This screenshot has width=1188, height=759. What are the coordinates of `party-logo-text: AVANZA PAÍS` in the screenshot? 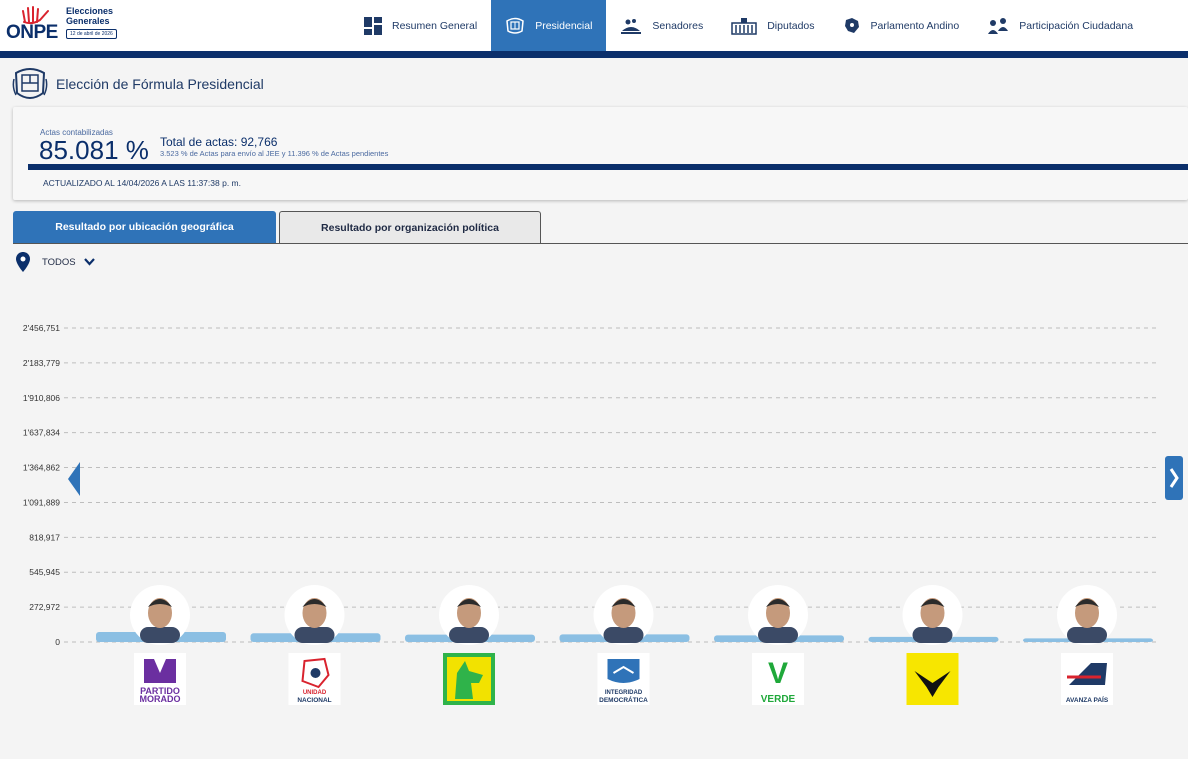 It's located at (1087, 699).